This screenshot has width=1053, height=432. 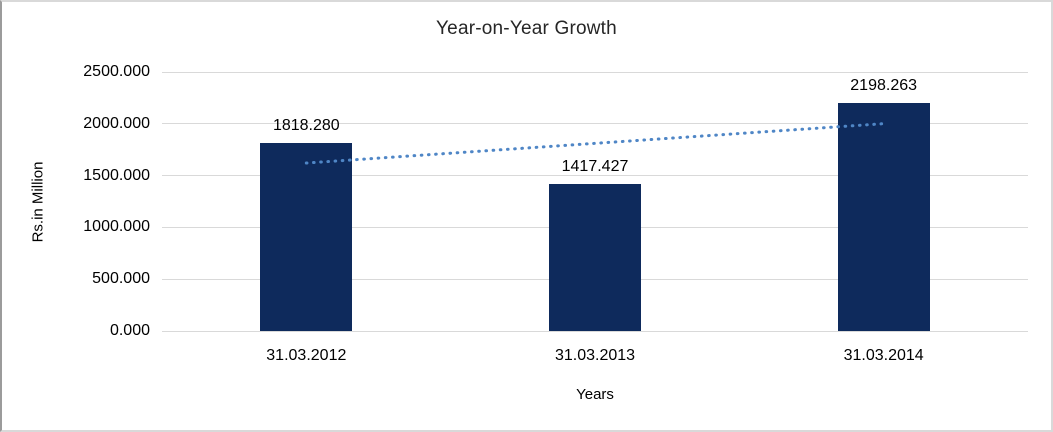 What do you see at coordinates (884, 86) in the screenshot?
I see `bar-value-label: 2198.263` at bounding box center [884, 86].